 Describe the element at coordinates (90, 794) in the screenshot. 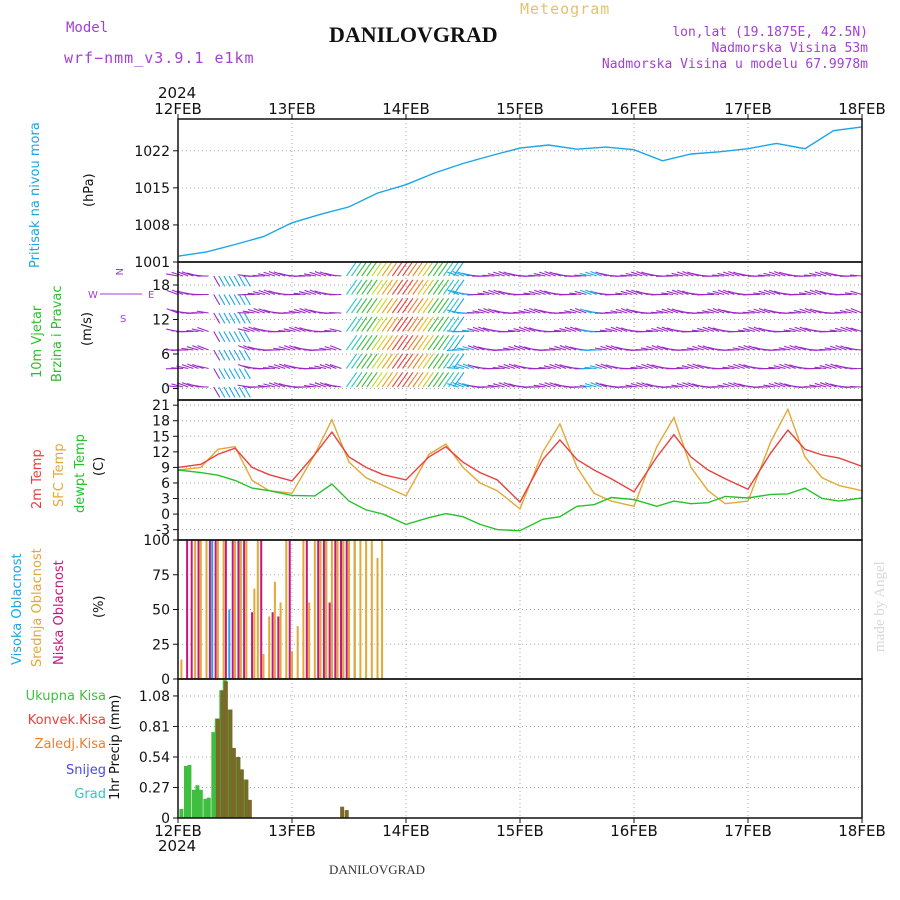

I see `legend-hail: Grad` at that location.